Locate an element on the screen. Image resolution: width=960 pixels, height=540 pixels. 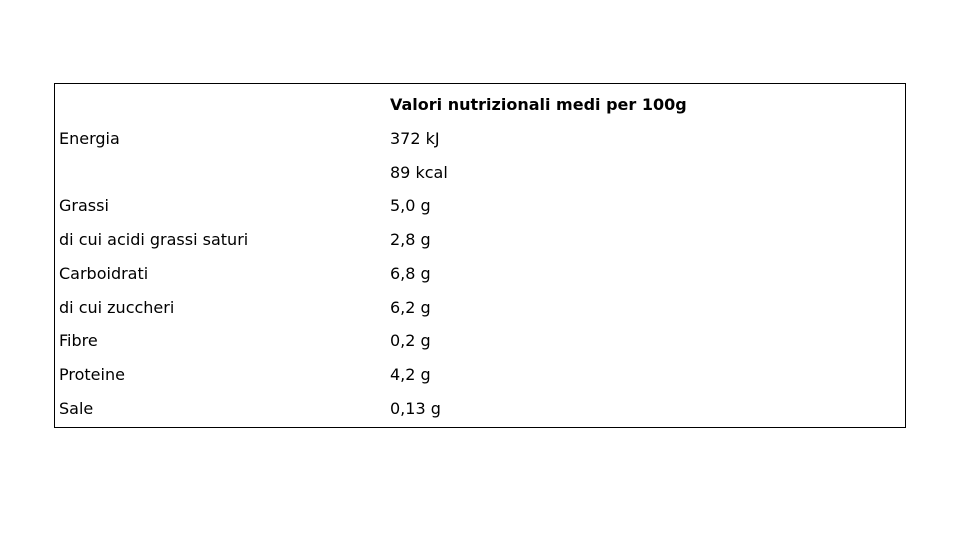
table-row: Fibre 0,2 g is located at coordinates (480, 341).